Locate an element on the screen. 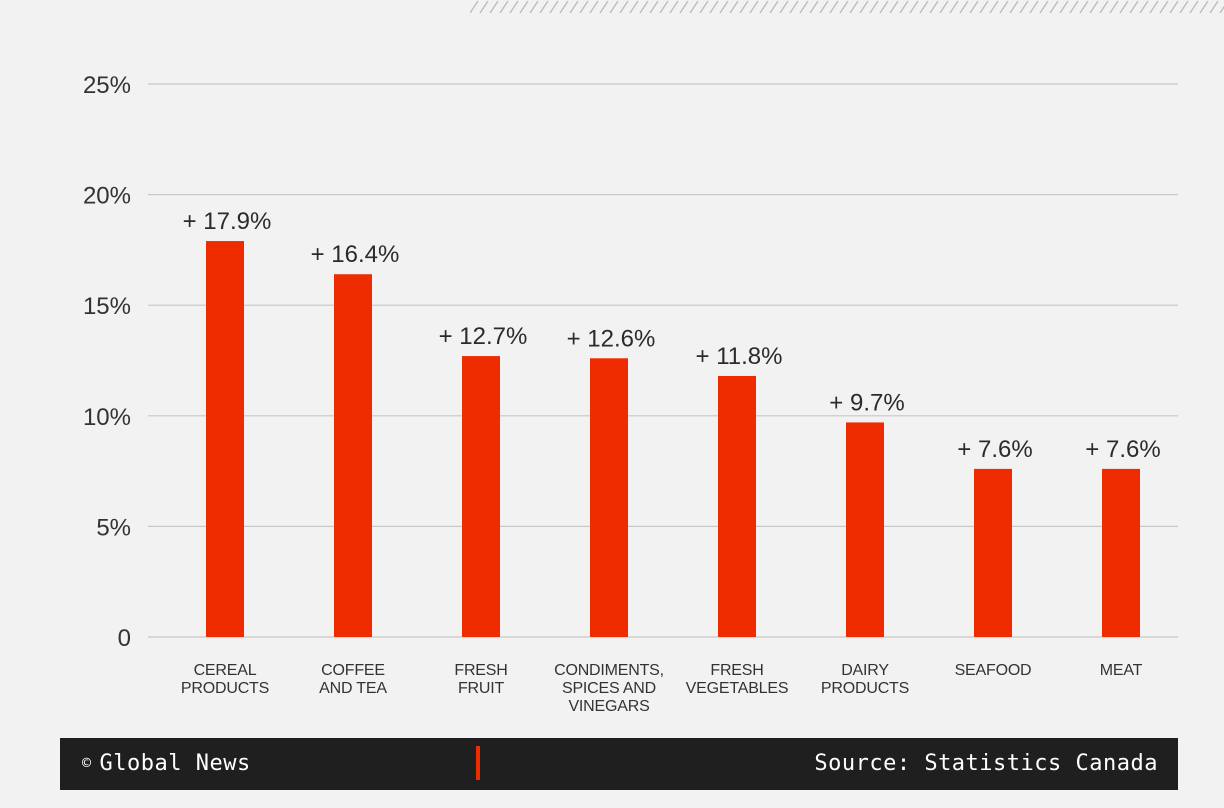 Image resolution: width=1224 pixels, height=808 pixels. data-label: + 16.4% is located at coordinates (355, 254).